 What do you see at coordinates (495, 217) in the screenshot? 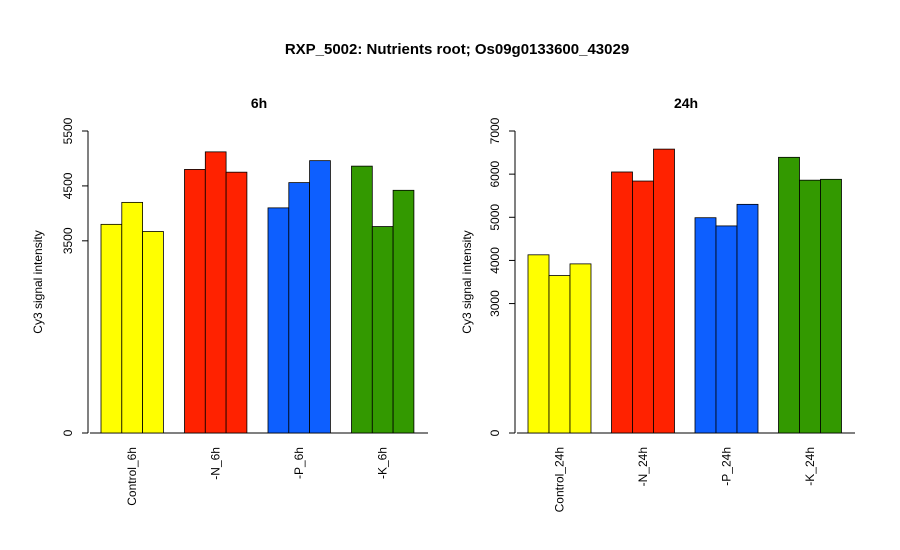
I see `y-tick-label: 5000` at bounding box center [495, 217].